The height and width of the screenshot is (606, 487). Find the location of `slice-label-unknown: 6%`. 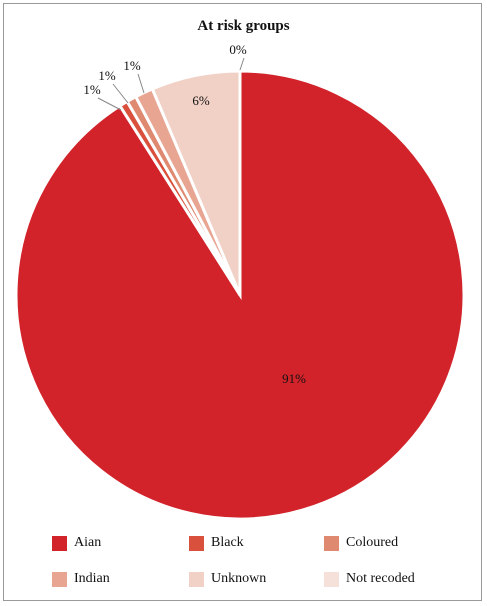

slice-label-unknown: 6% is located at coordinates (201, 100).